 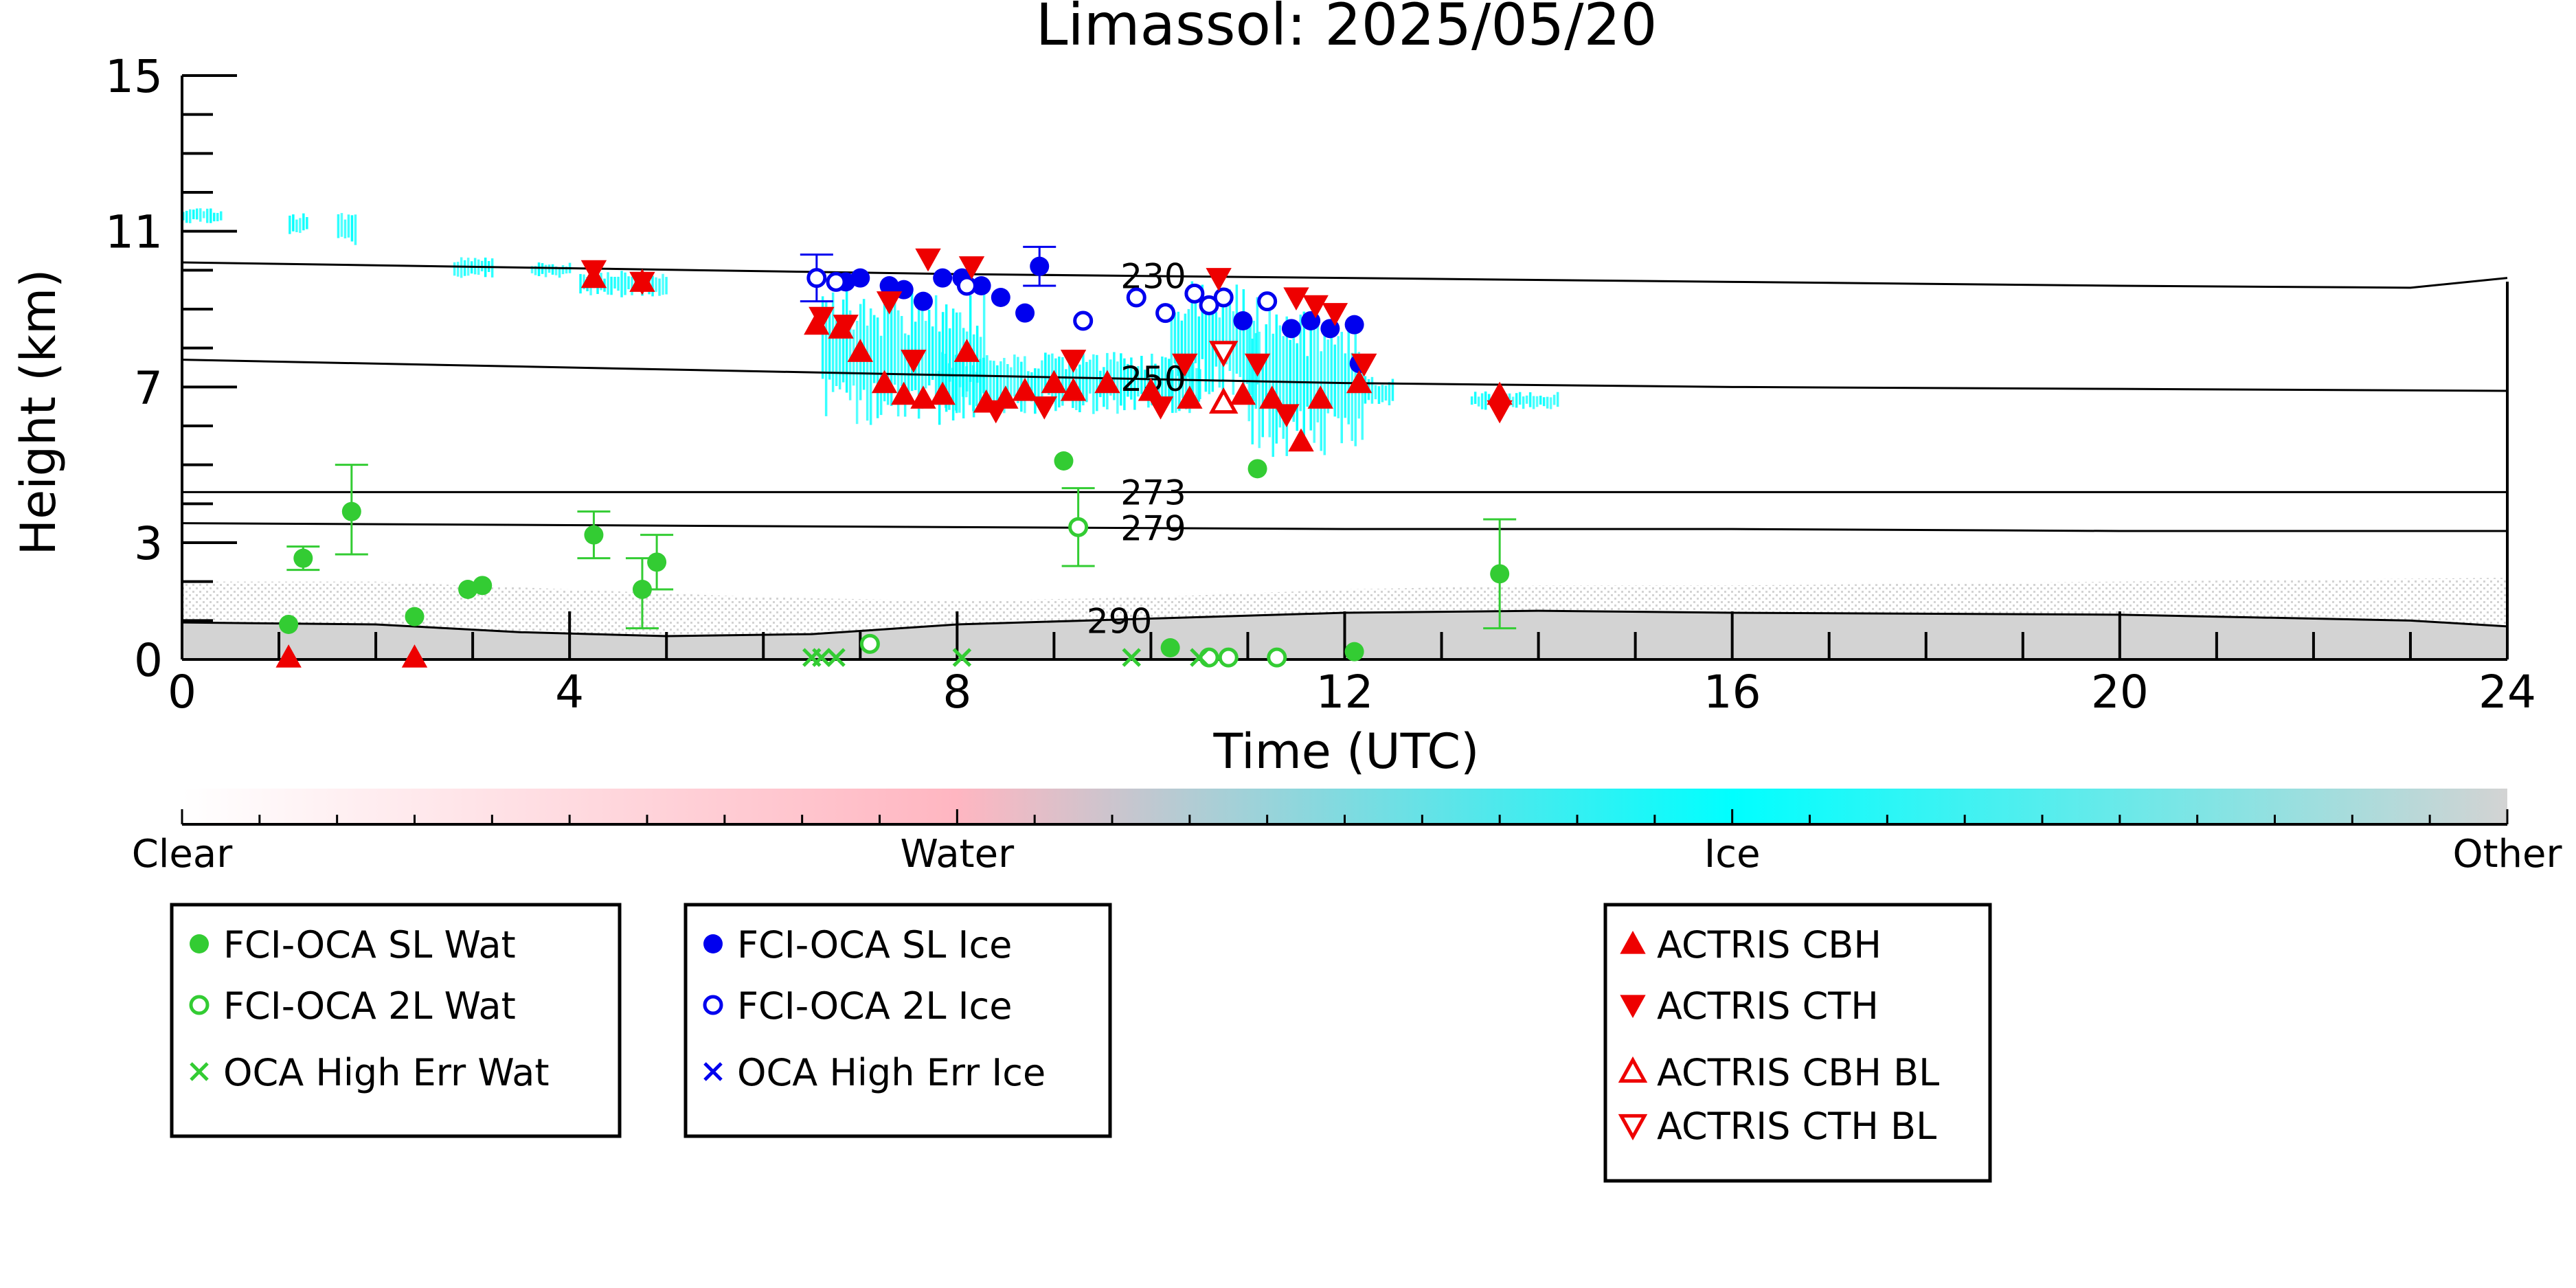 What do you see at coordinates (874, 945) in the screenshot?
I see `legend-label: FCI-OCA SL Ice` at bounding box center [874, 945].